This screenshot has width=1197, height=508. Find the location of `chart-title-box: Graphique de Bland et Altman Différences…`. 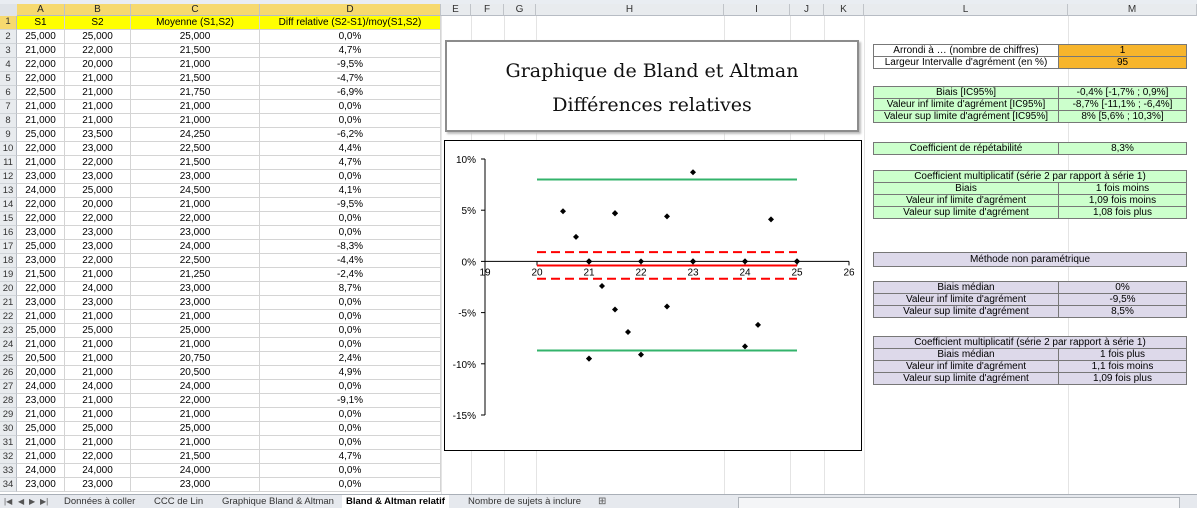

chart-title-box: Graphique de Bland et Altman Différences… is located at coordinates (652, 86).